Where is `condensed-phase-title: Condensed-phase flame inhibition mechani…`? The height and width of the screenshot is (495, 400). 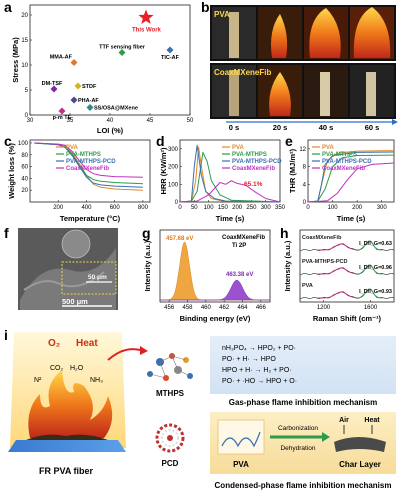 condensed-phase-title: Condensed-phase flame inhibition mechani… is located at coordinates (303, 485).